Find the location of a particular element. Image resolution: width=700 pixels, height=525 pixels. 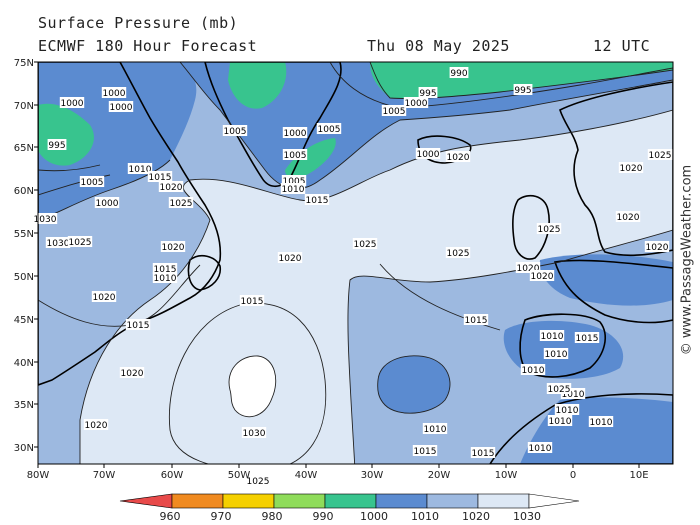

lon-tick-label: 60W is located at coordinates (172, 475).